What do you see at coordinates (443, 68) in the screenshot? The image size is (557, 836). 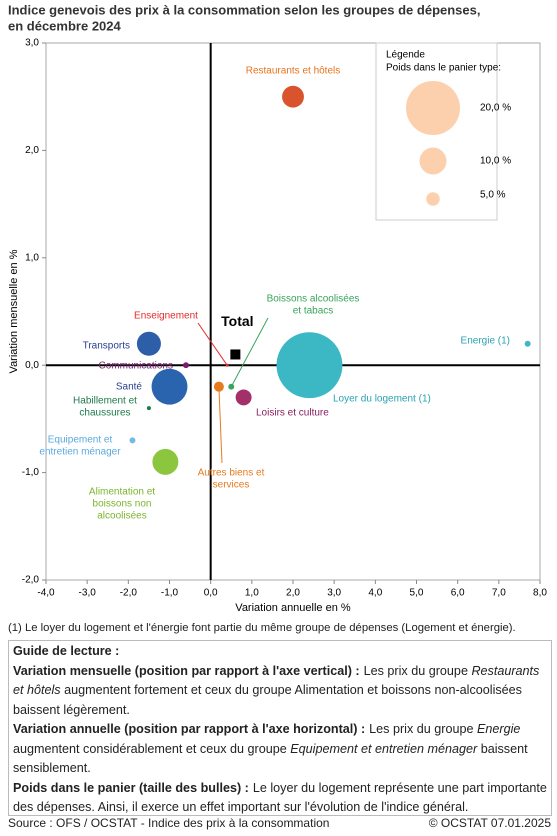 I see `legend-subtitle: Poids dans le panier type:` at bounding box center [443, 68].